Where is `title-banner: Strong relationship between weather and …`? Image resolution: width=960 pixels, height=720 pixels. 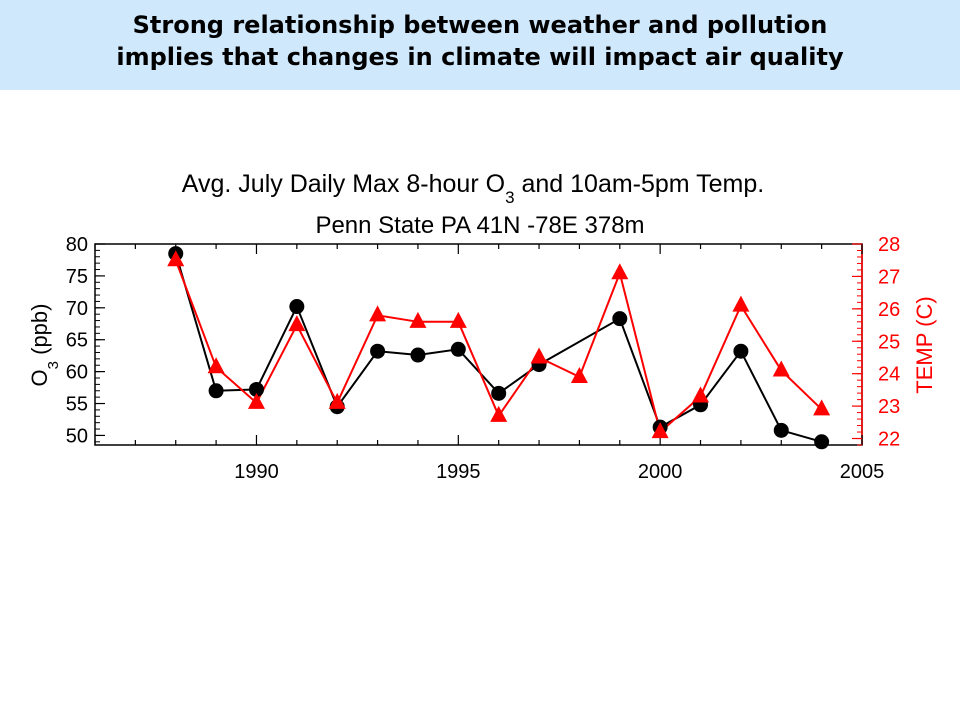 title-banner: Strong relationship between weather and … is located at coordinates (480, 45).